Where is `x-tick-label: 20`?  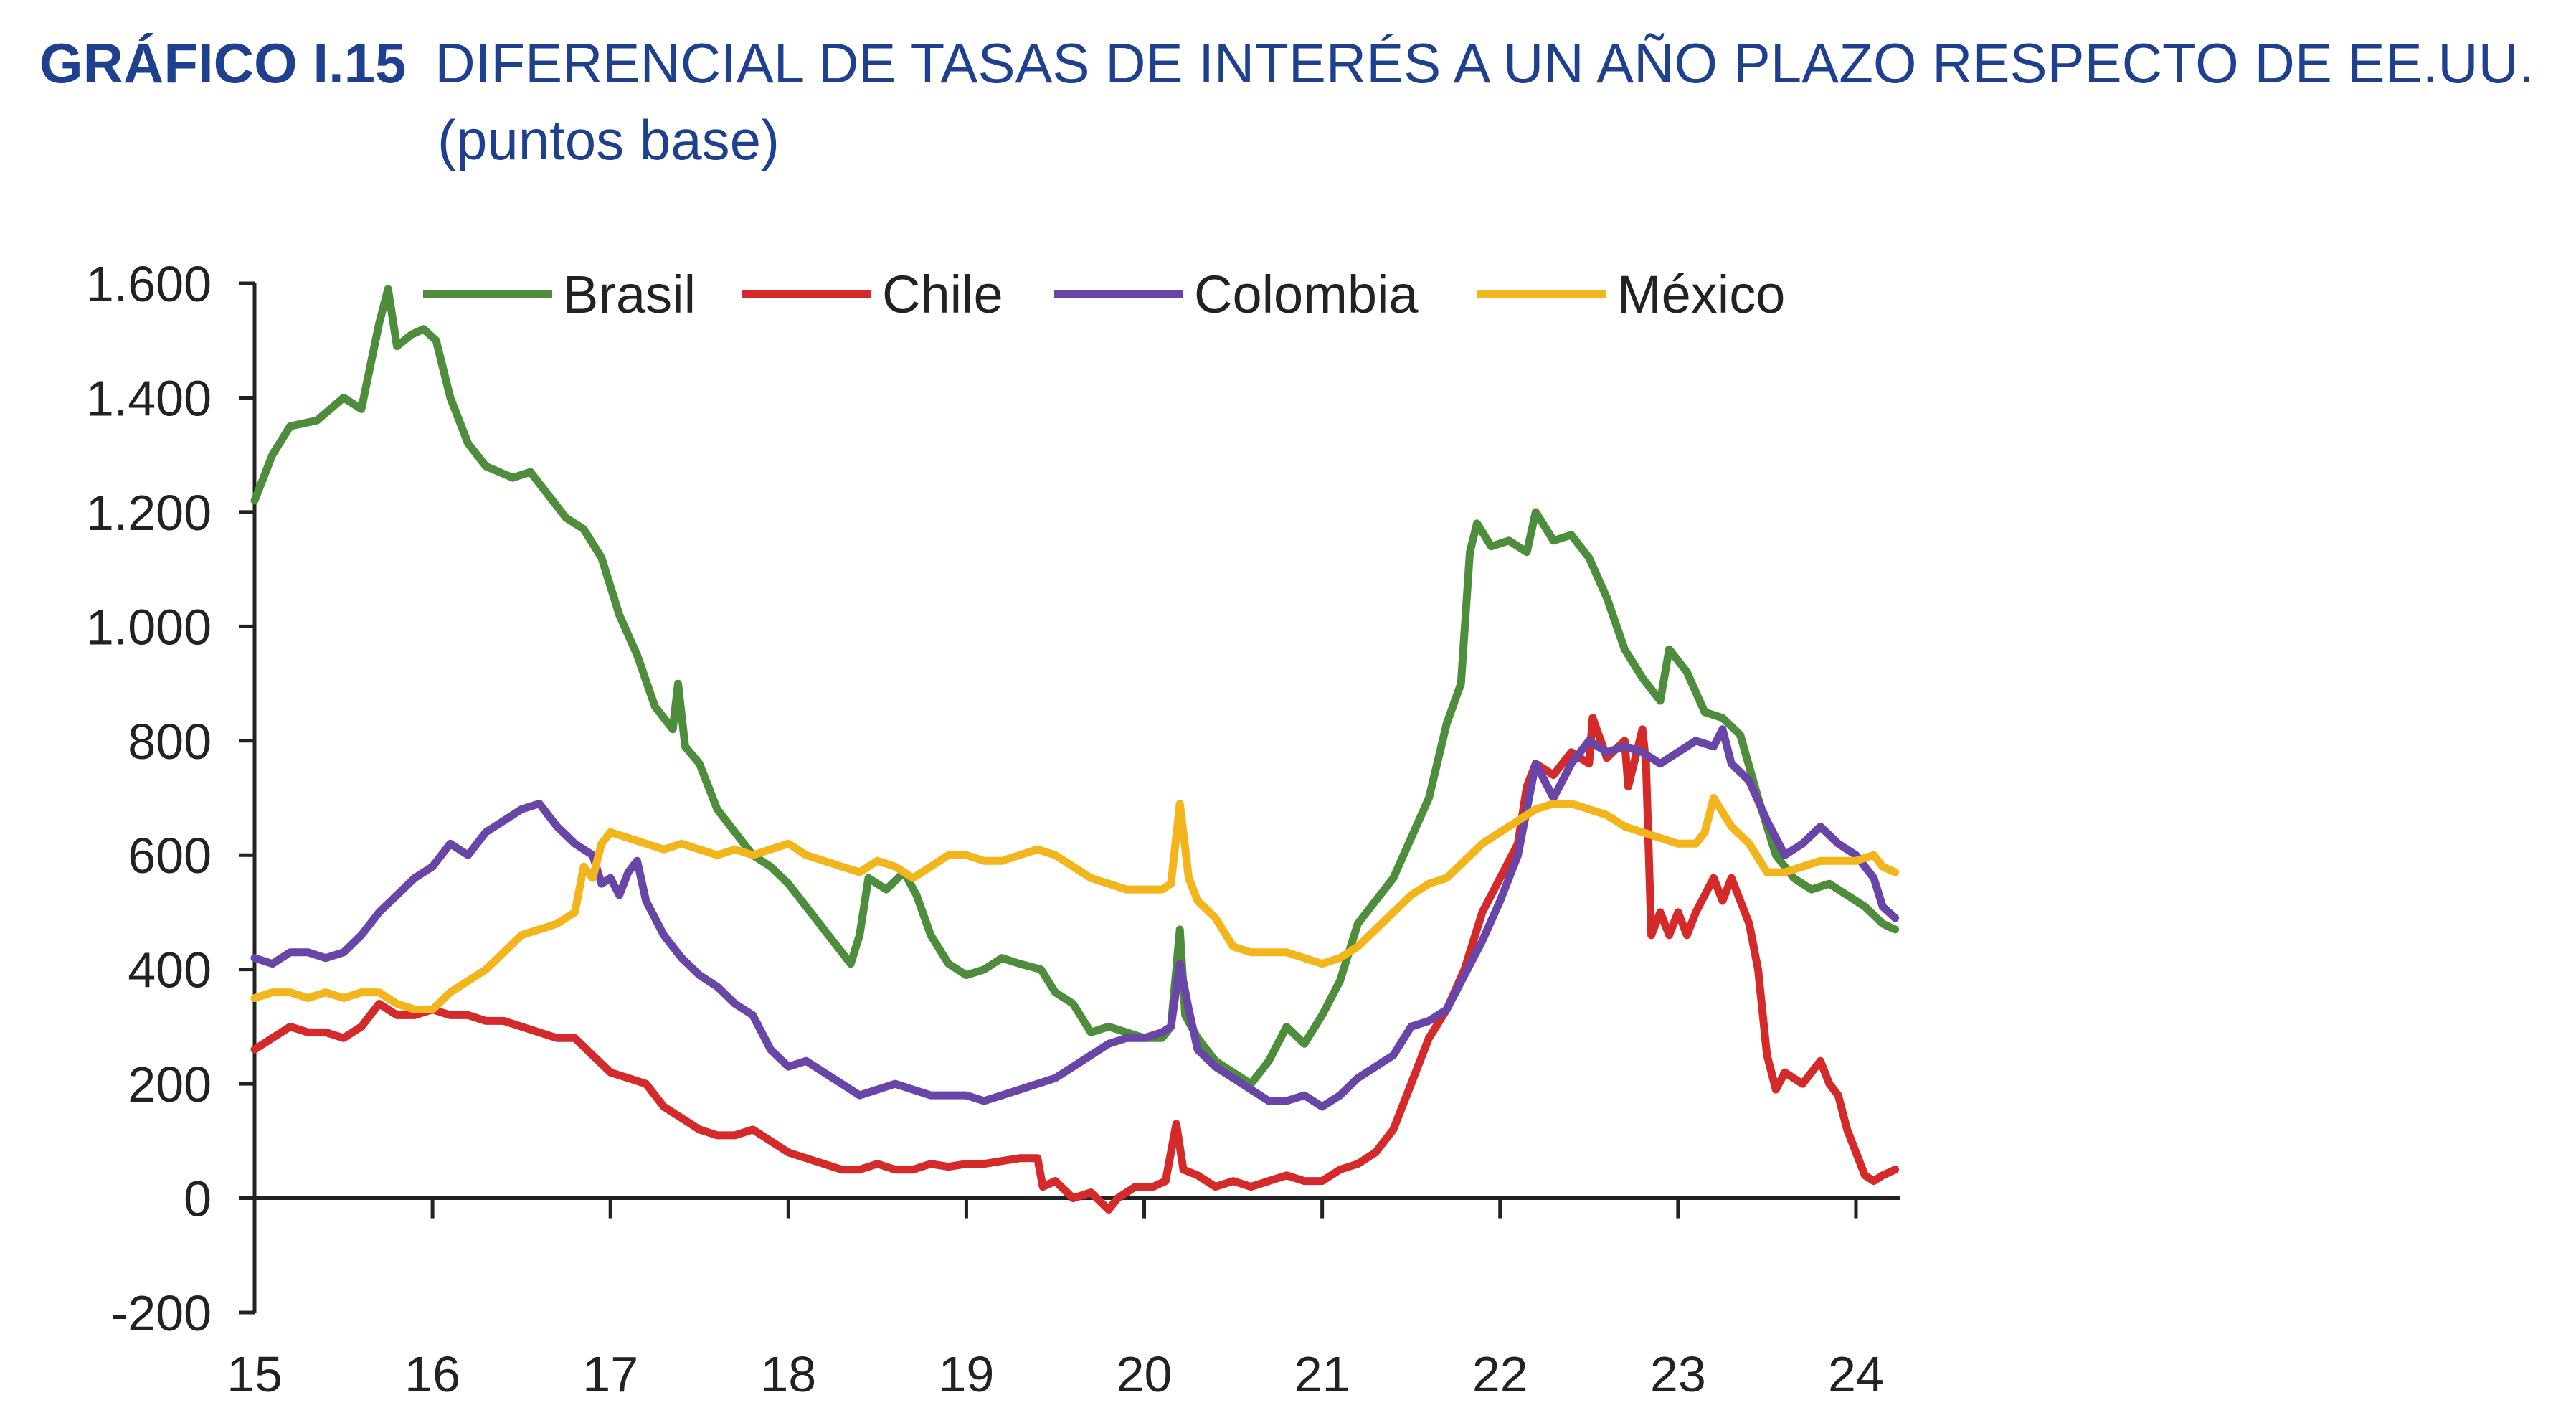
x-tick-label: 20 is located at coordinates (1145, 1374).